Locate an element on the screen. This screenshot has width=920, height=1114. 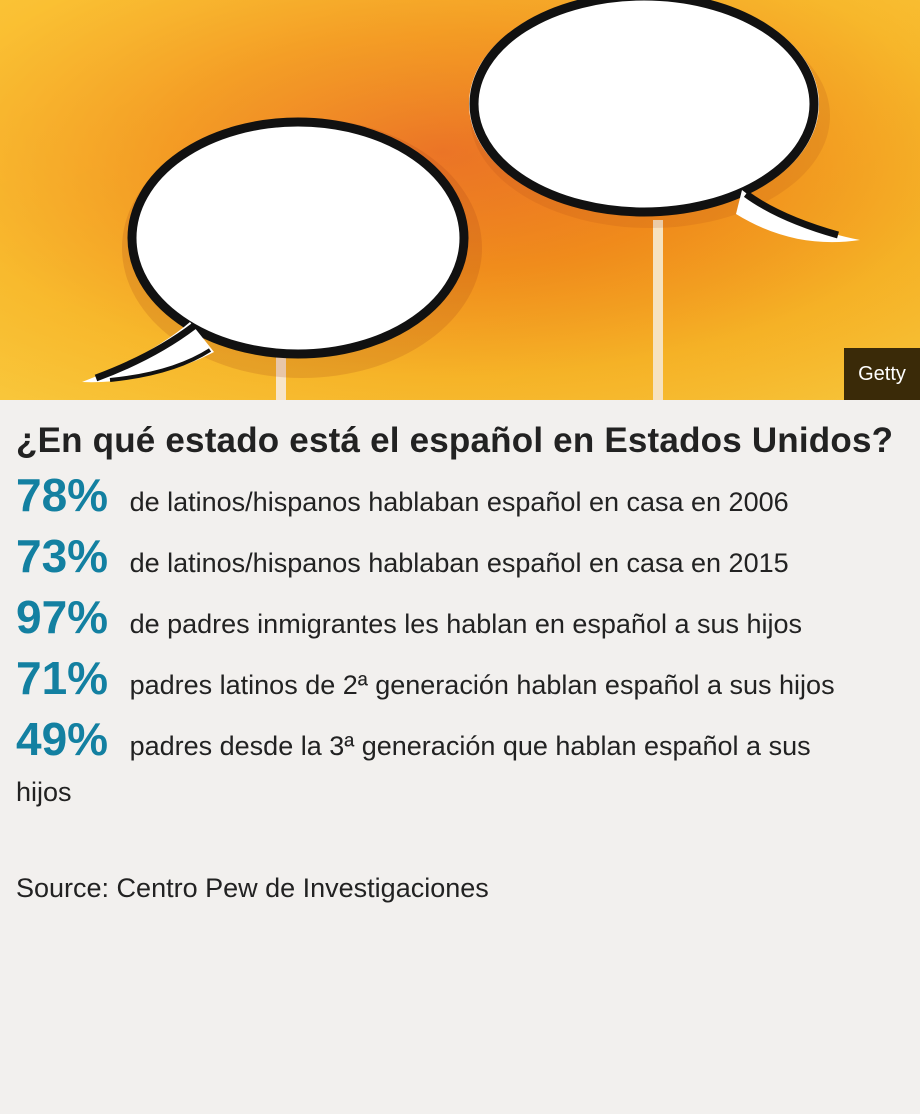
stat-value: 78% is located at coordinates (62, 495).